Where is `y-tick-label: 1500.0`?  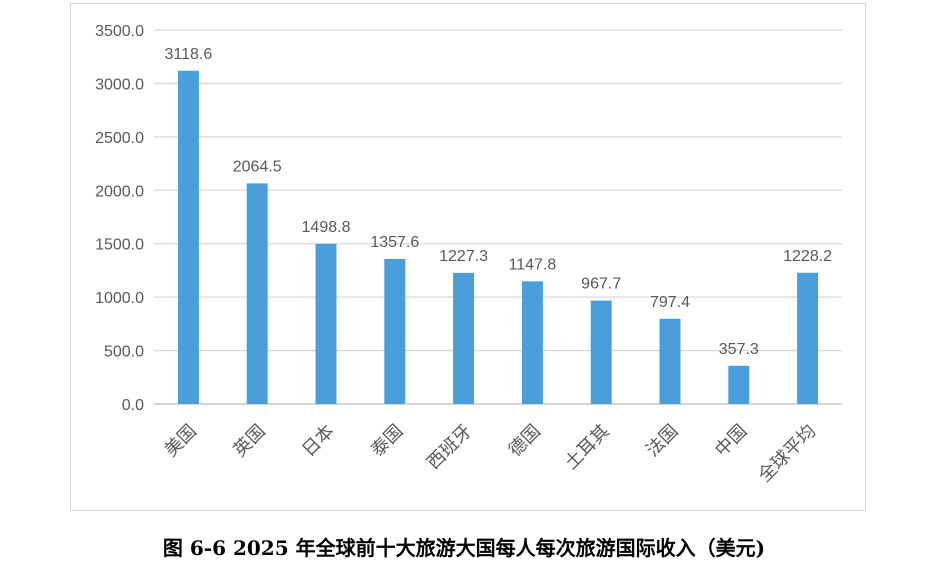 y-tick-label: 1500.0 is located at coordinates (119, 245).